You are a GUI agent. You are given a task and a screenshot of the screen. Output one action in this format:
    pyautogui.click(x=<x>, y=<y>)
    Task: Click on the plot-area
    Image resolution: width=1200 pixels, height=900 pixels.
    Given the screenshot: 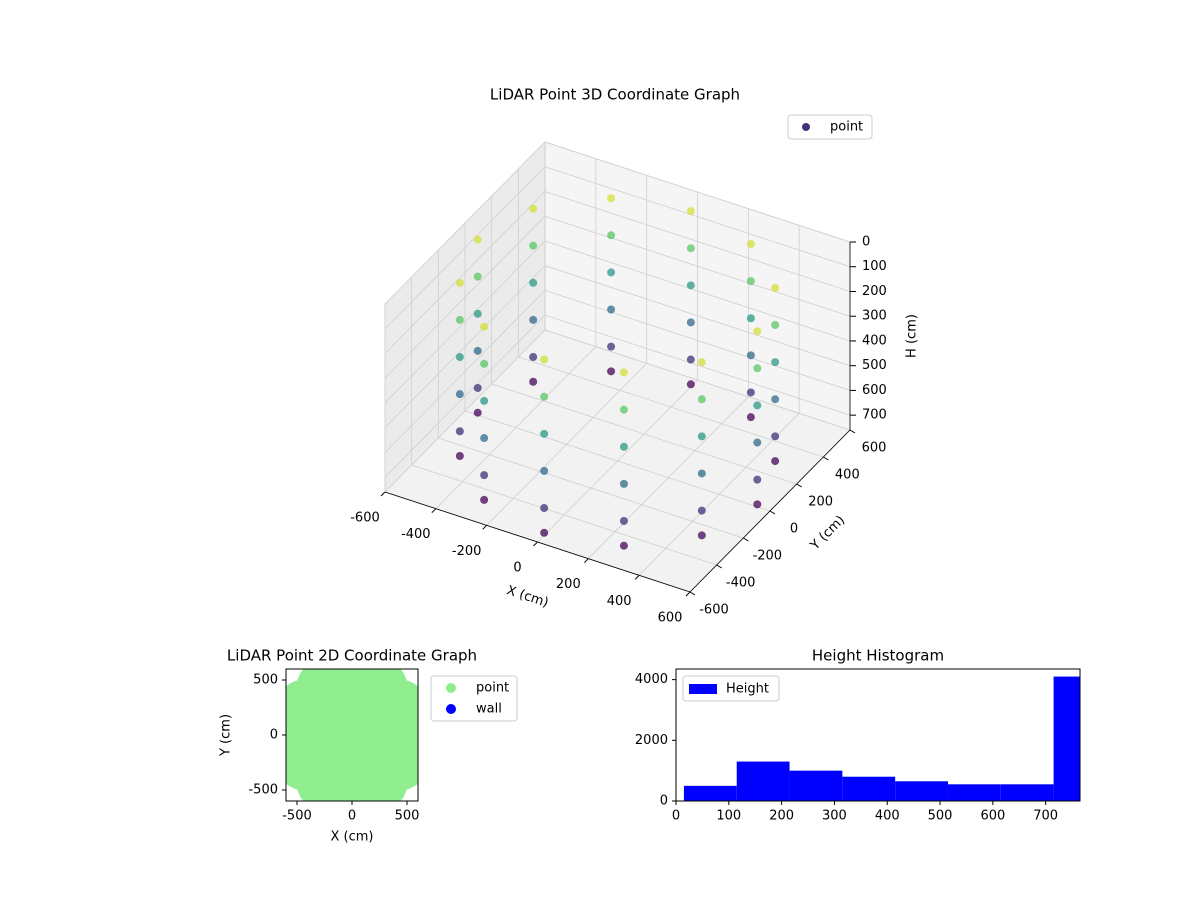 What is the action you would take?
    pyautogui.click(x=352, y=735)
    